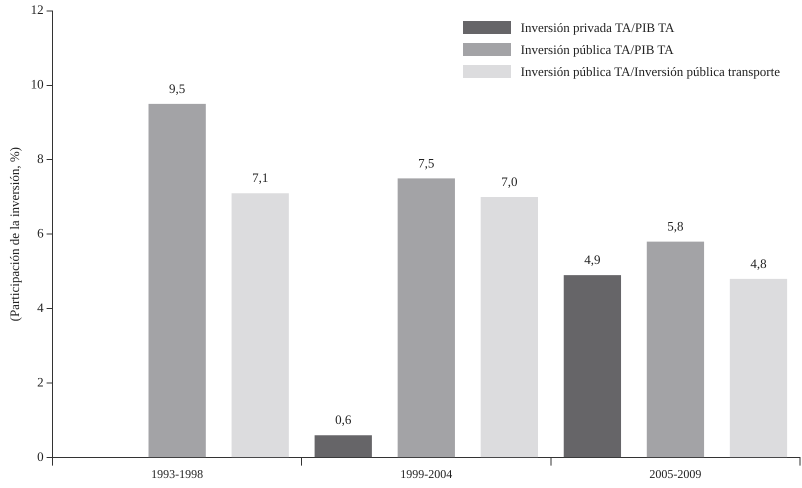 The height and width of the screenshot is (488, 802). What do you see at coordinates (40, 308) in the screenshot?
I see `y-tick-label: 4` at bounding box center [40, 308].